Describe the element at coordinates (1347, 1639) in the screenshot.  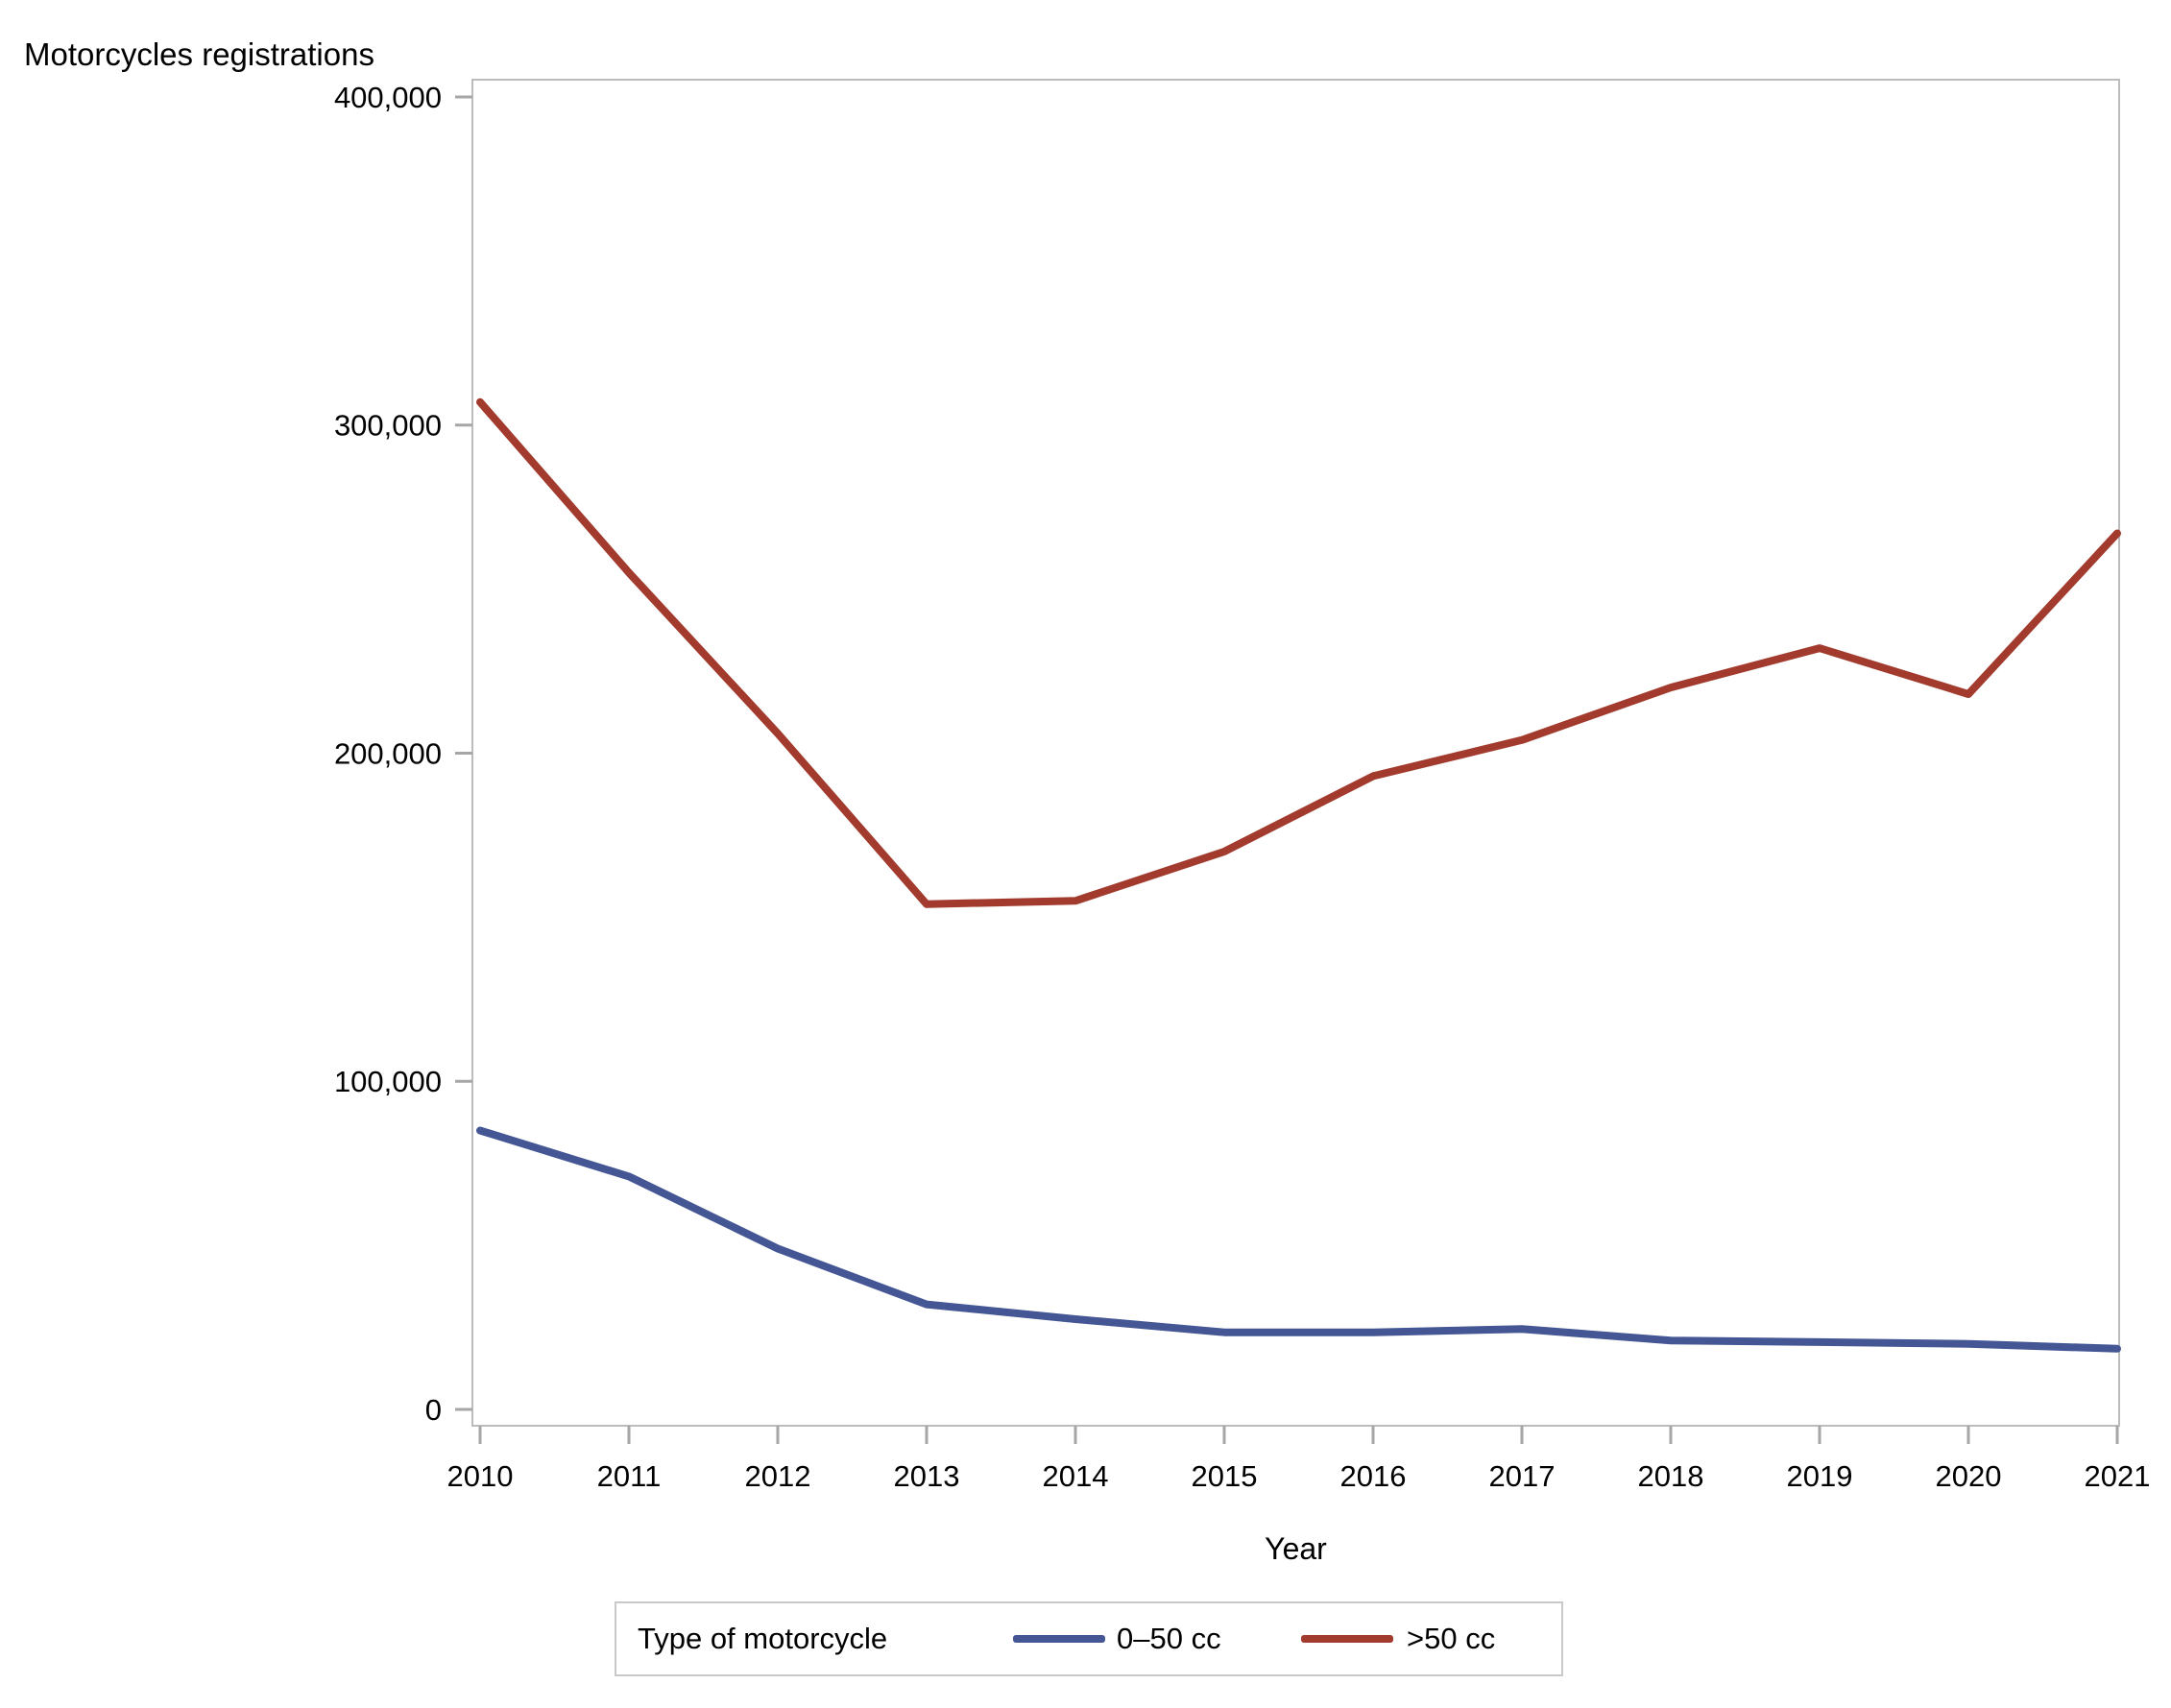
I see `legend-swatch-gt50cc` at that location.